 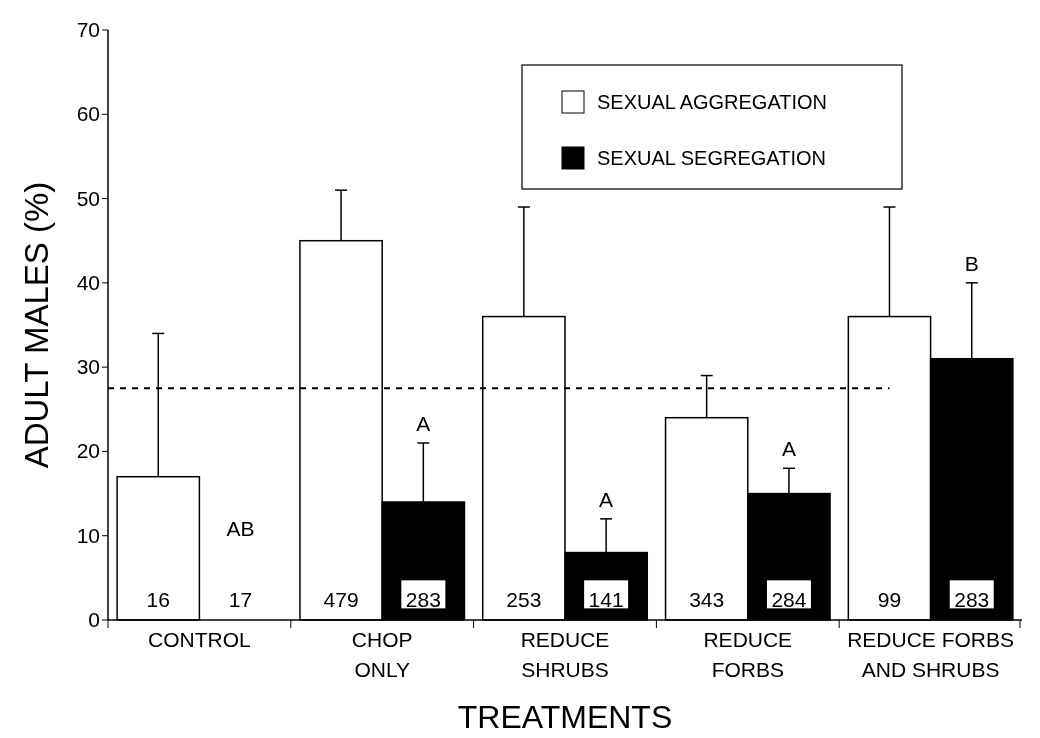 What do you see at coordinates (712, 102) in the screenshot?
I see `legend-label: SEXUAL AGGREGATION` at bounding box center [712, 102].